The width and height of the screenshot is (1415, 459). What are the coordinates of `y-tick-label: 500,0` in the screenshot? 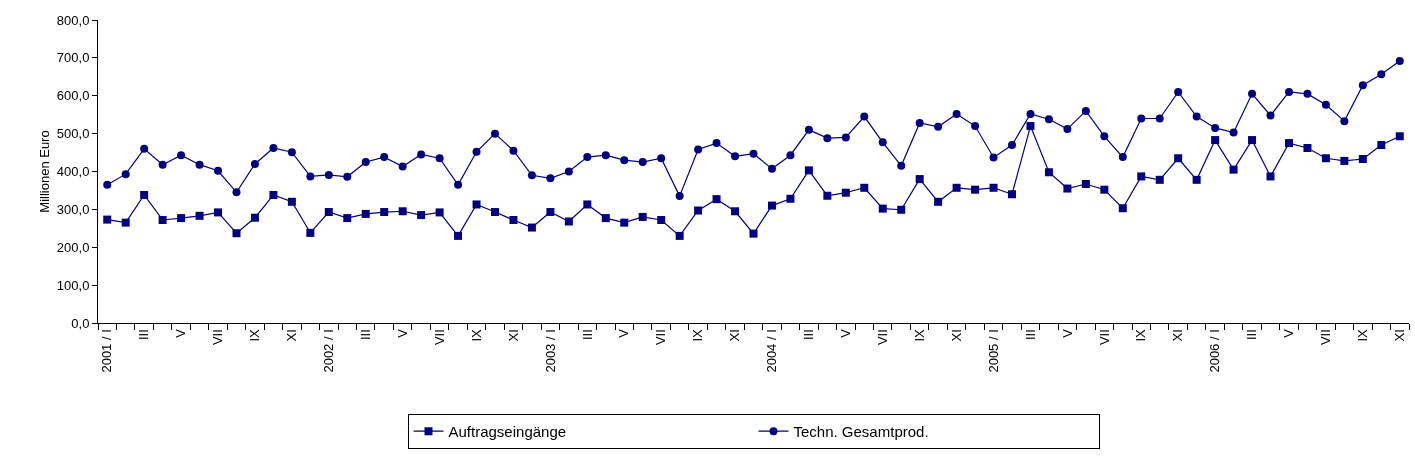 It's located at (73, 134).